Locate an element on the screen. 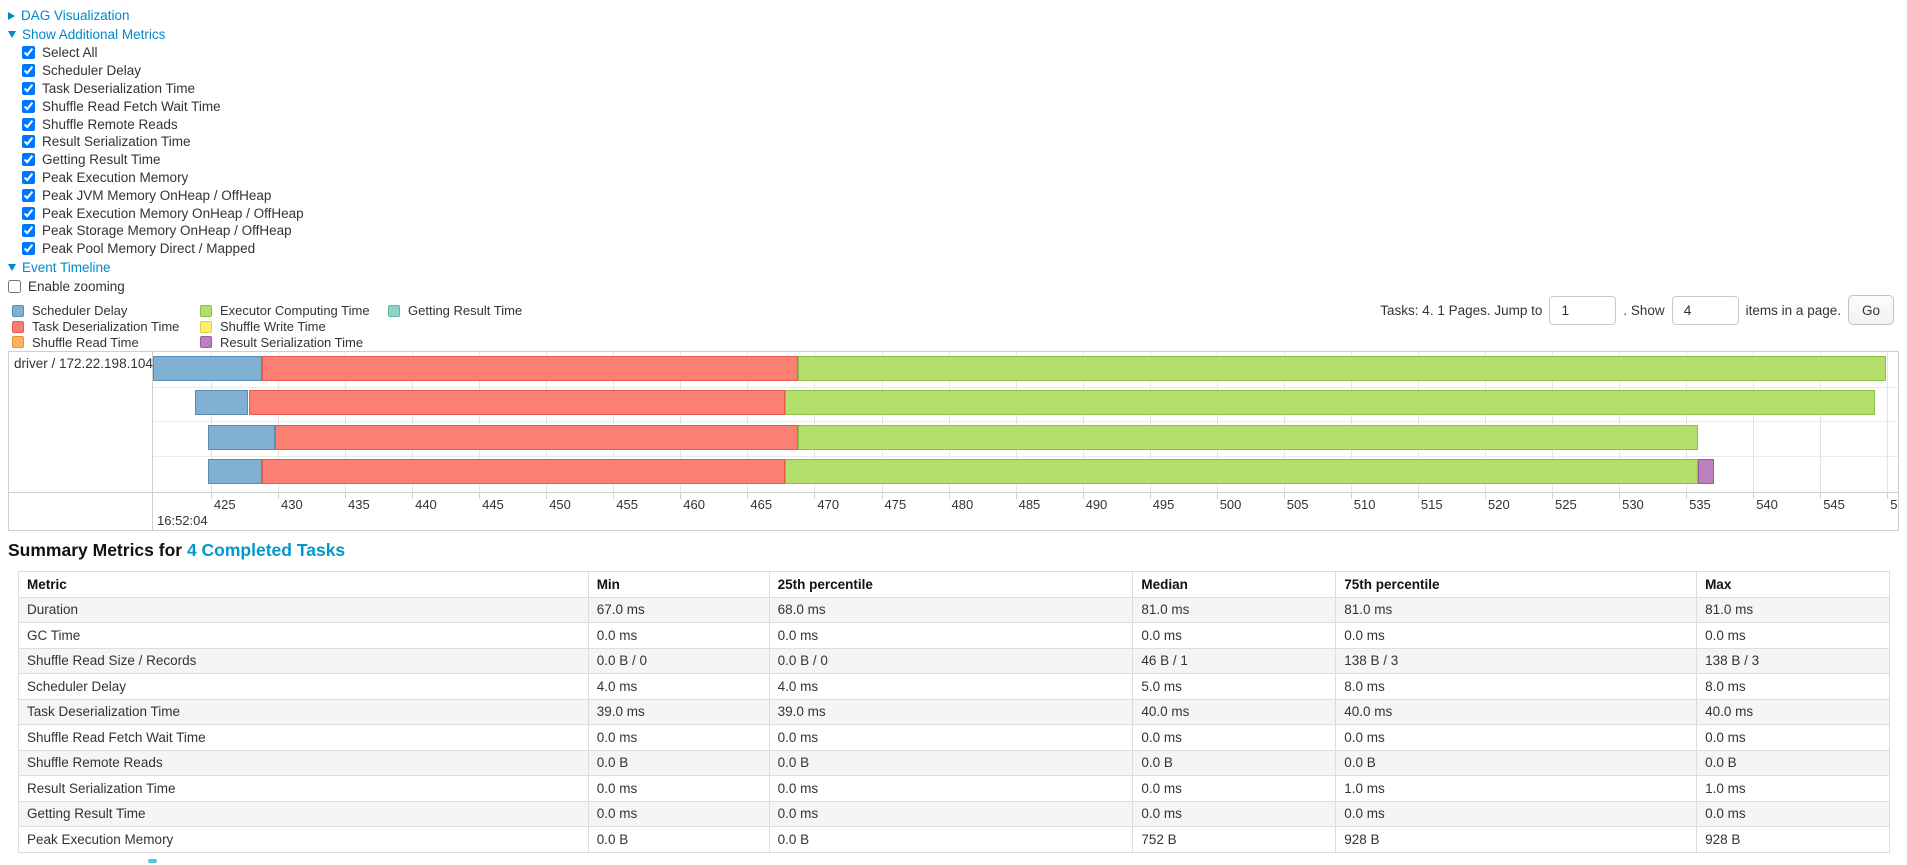 Image resolution: width=1907 pixels, height=865 pixels. task-deserialization-swatch-icon is located at coordinates (18, 326).